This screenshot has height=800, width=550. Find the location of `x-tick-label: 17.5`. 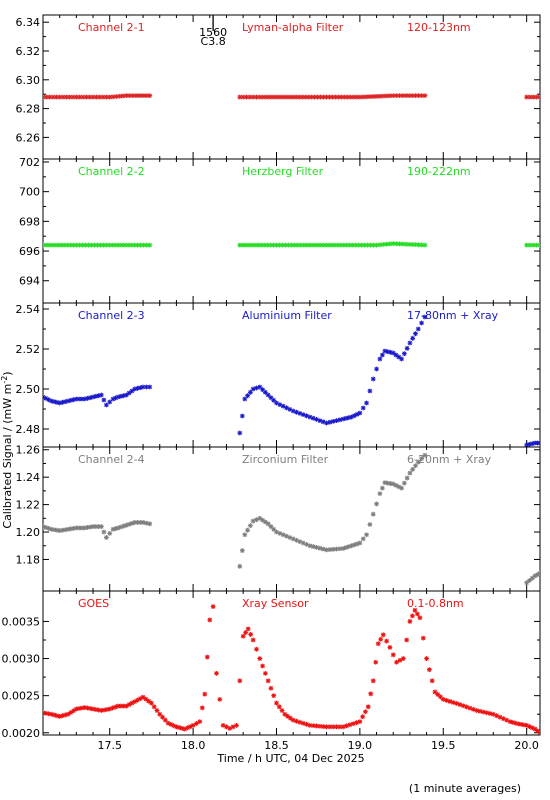

x-tick-label: 17.5 is located at coordinates (109, 745).